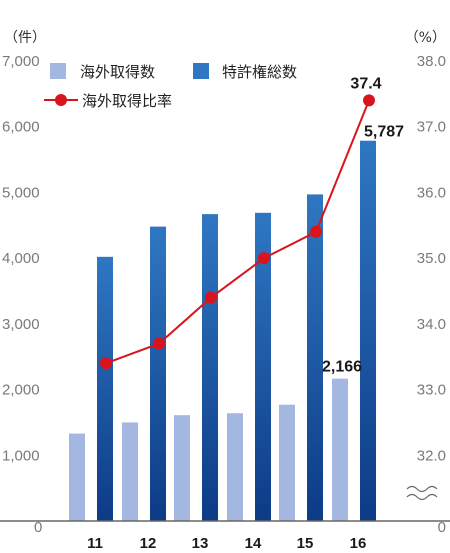 The height and width of the screenshot is (553, 450). I want to click on category-label: 15, so click(305, 543).